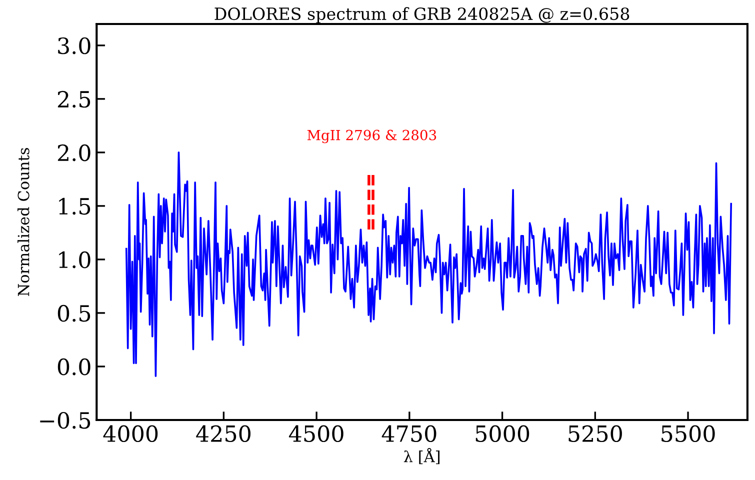 This screenshot has height=480, width=755. I want to click on y-axis-title: Normalized Counts, so click(23, 222).